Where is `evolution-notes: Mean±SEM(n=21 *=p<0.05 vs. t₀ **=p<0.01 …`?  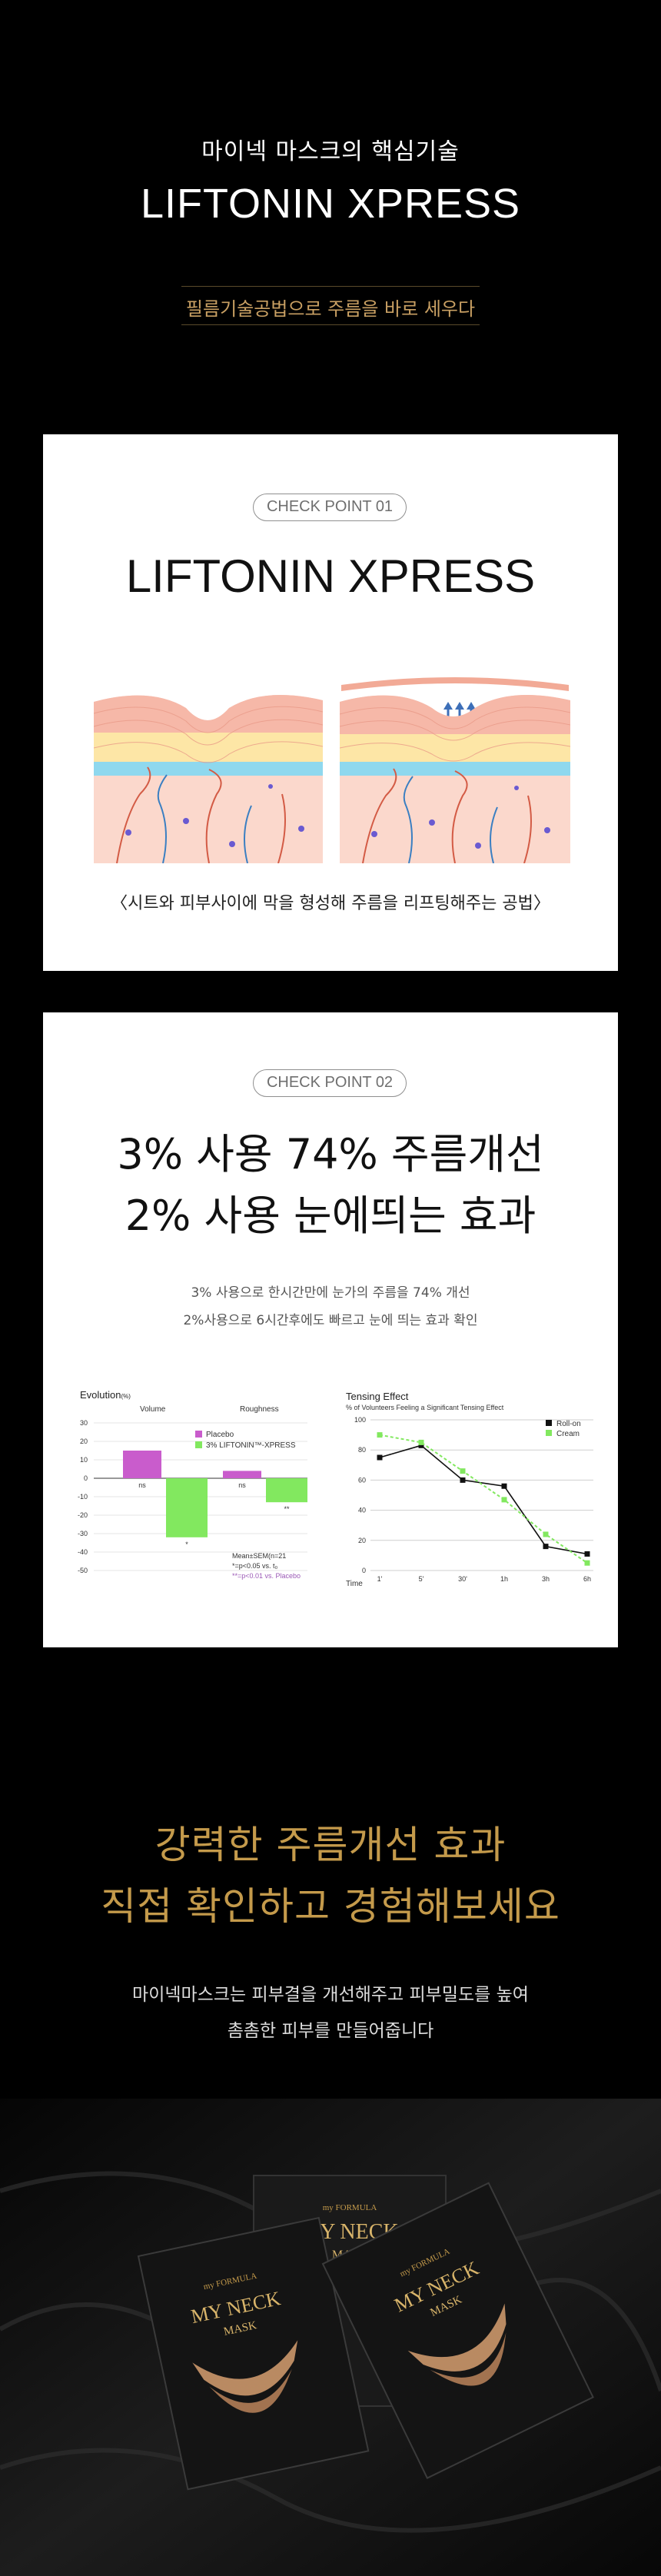
evolution-notes: Mean±SEM(n=21 *=p<0.05 vs. t₀ **=p<0.01 … is located at coordinates (267, 1566).